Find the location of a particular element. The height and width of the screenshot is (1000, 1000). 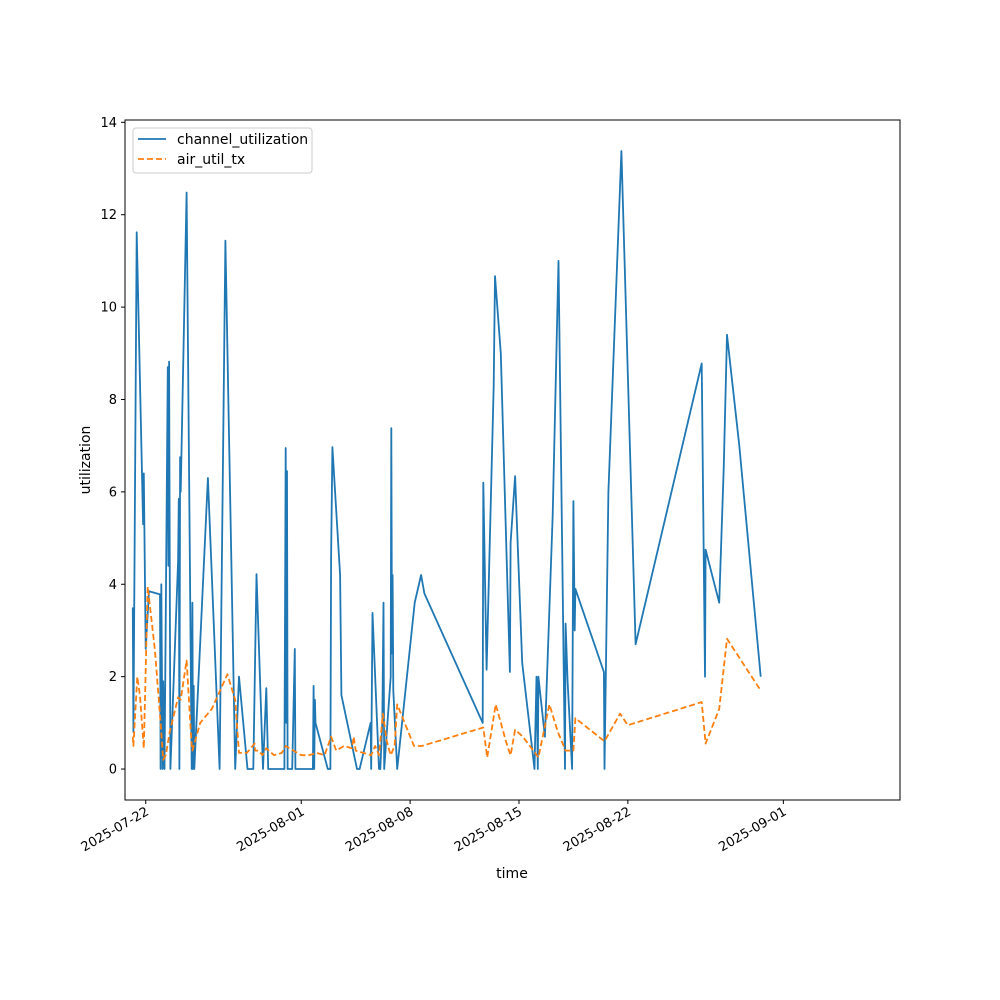

y-tick-label: 10 is located at coordinates (108, 308).